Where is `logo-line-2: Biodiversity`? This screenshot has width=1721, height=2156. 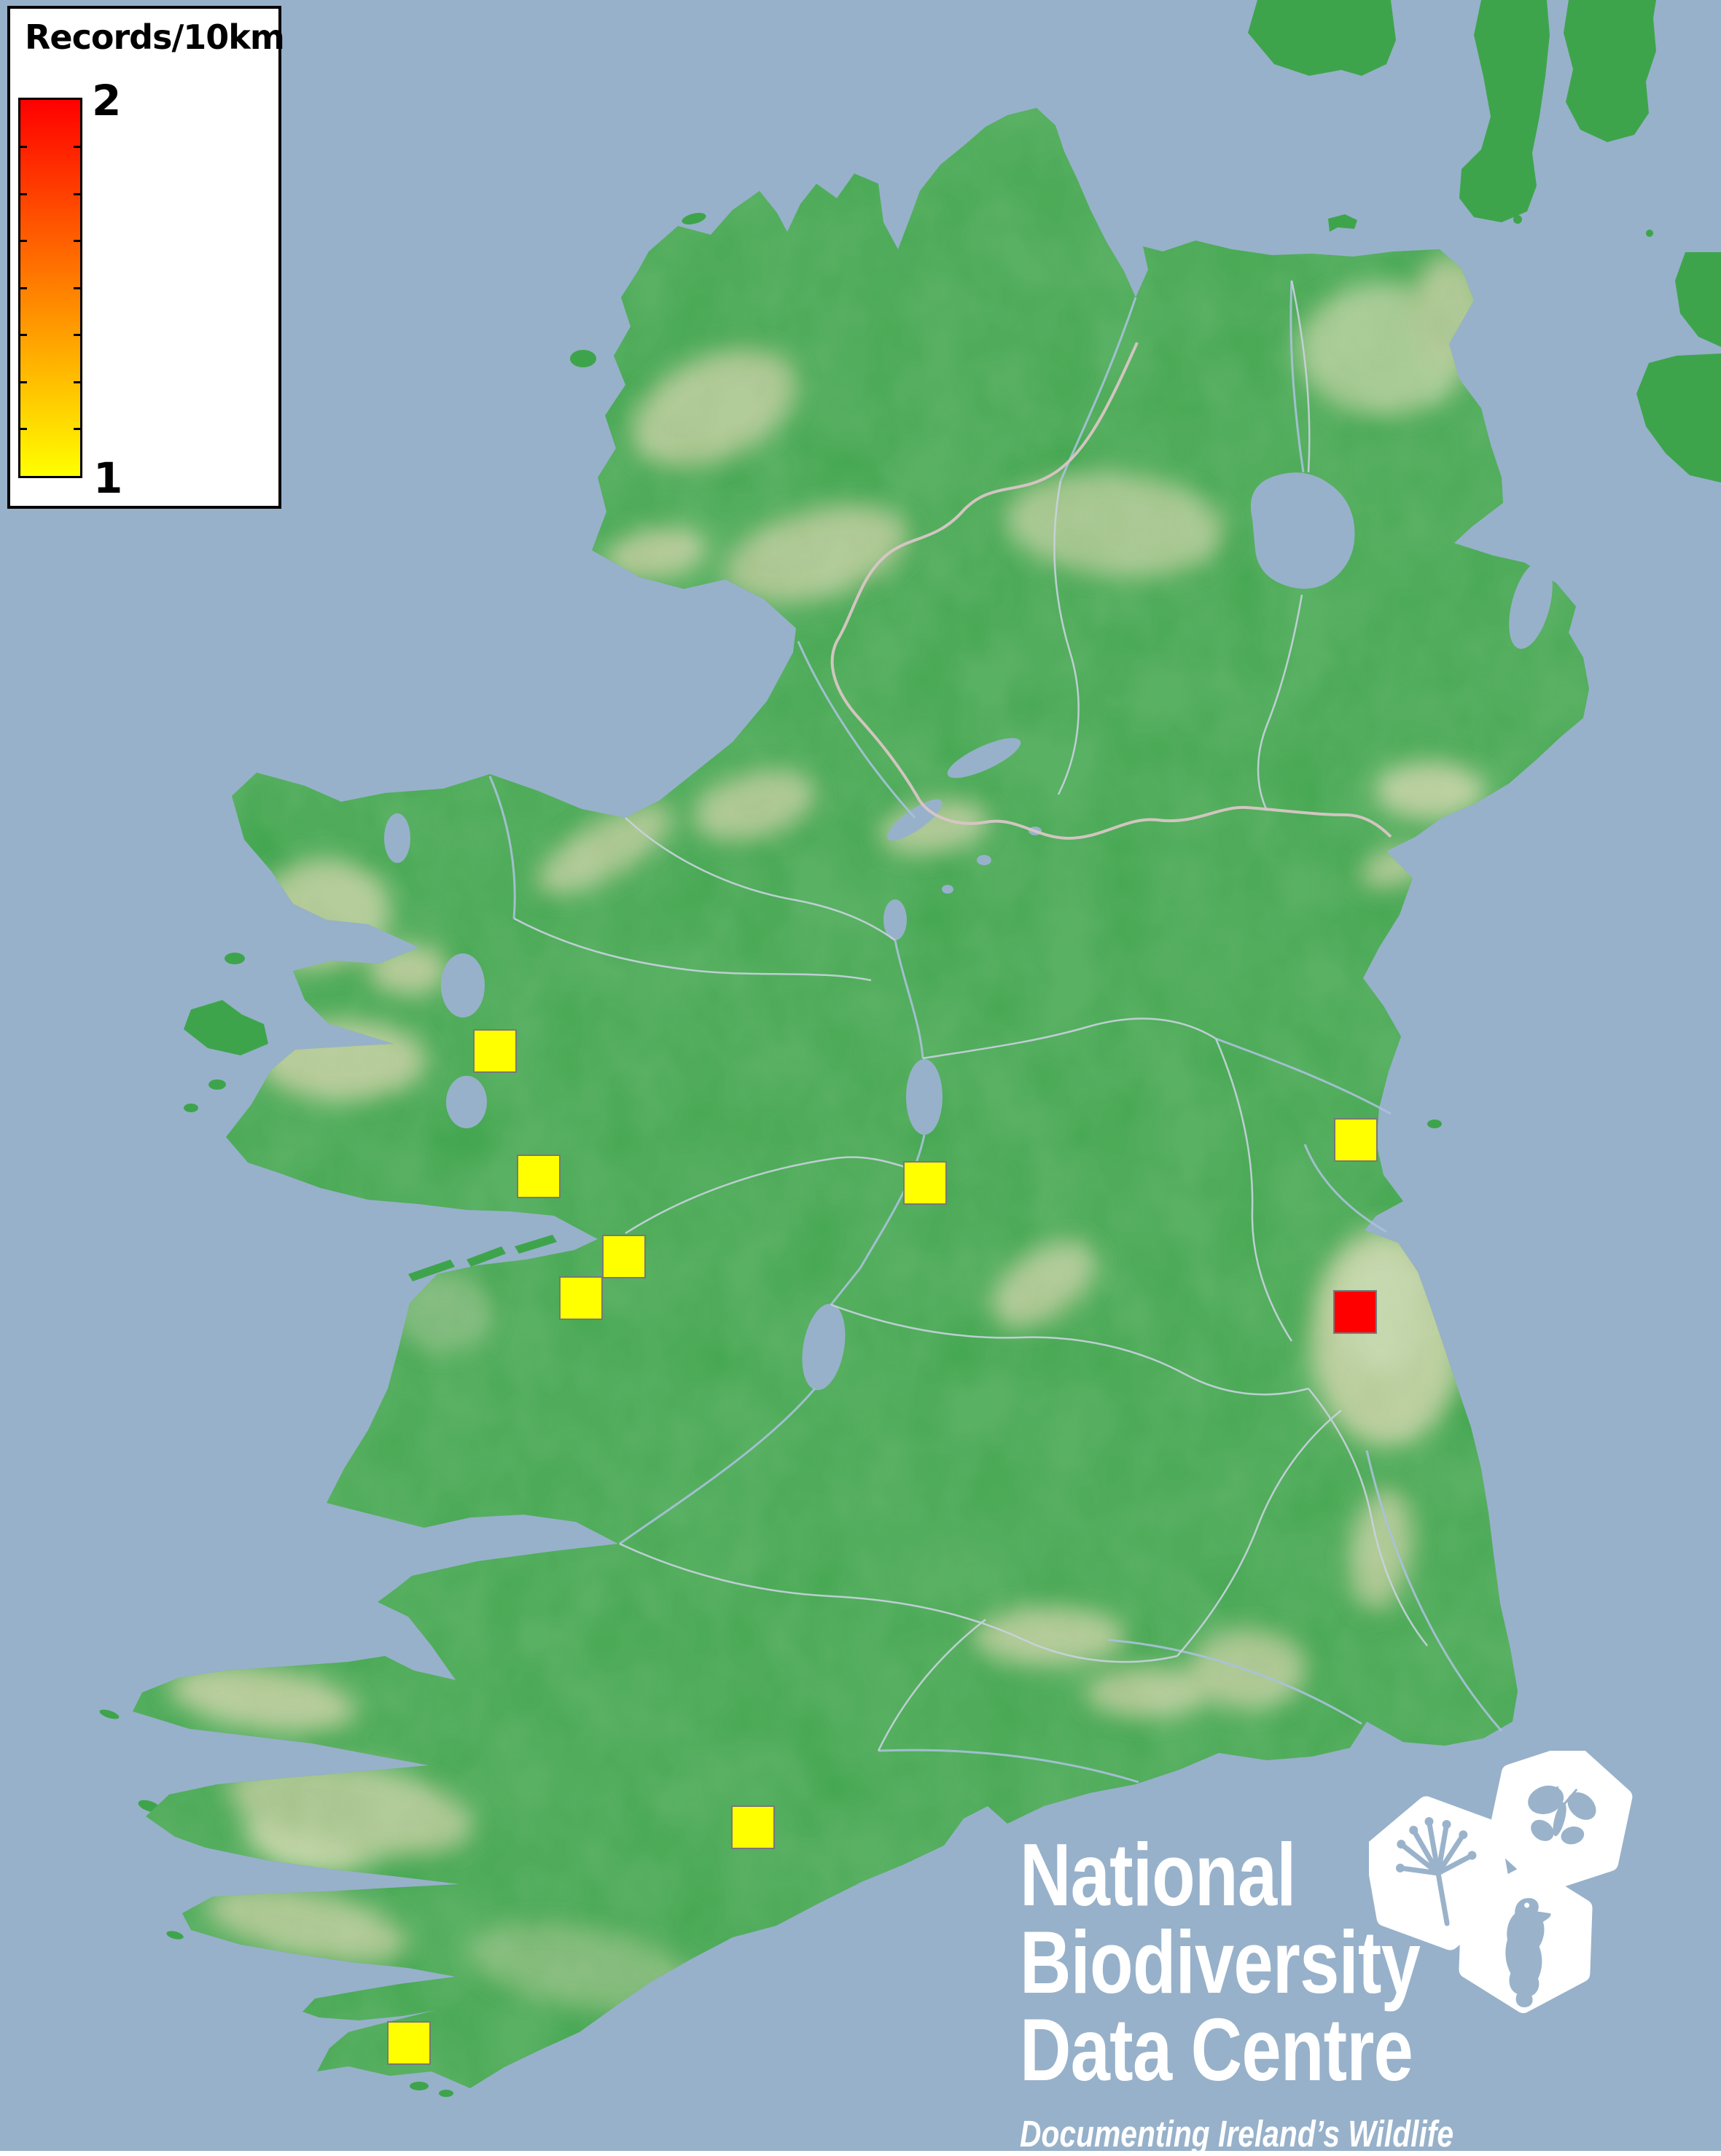
logo-line-2: Biodiversity is located at coordinates (1220, 1963).